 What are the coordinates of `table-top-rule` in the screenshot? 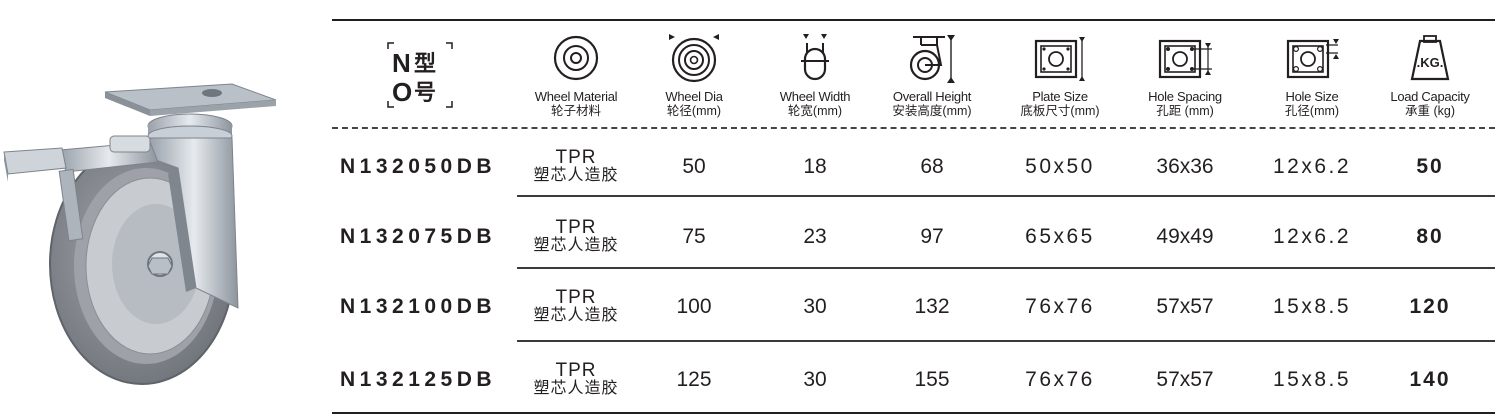 It's located at (913, 20).